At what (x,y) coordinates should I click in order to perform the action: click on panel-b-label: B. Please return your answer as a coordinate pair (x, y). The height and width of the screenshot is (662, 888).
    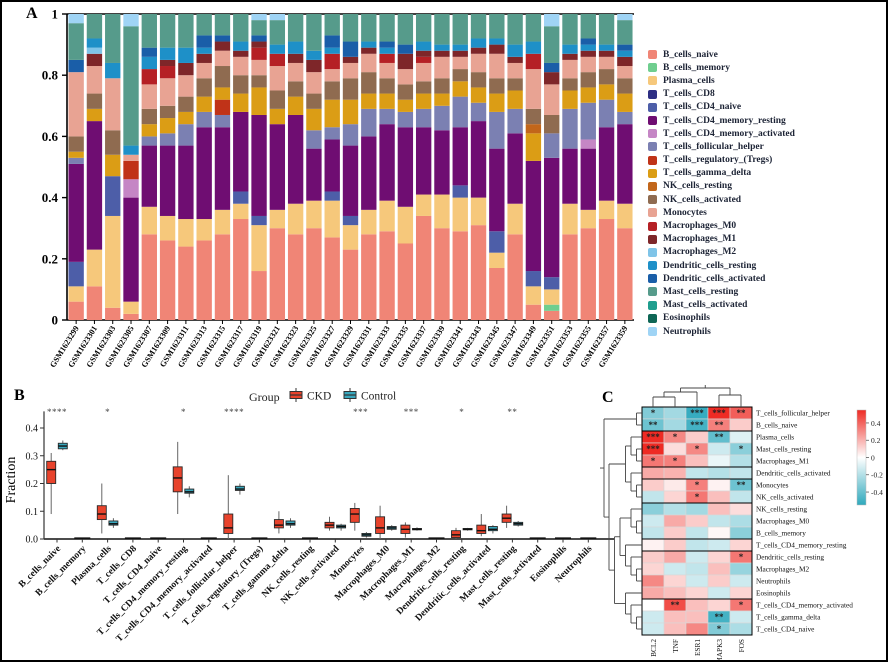
    Looking at the image, I should click on (19, 395).